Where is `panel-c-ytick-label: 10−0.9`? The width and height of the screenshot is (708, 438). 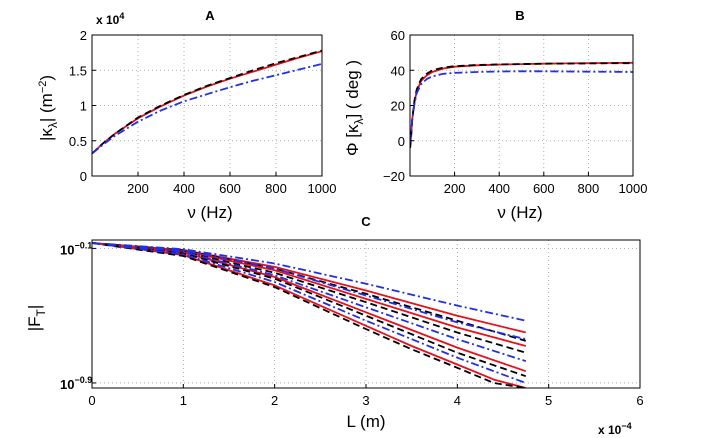
panel-c-ytick-label: 10−0.9 is located at coordinates (76, 383).